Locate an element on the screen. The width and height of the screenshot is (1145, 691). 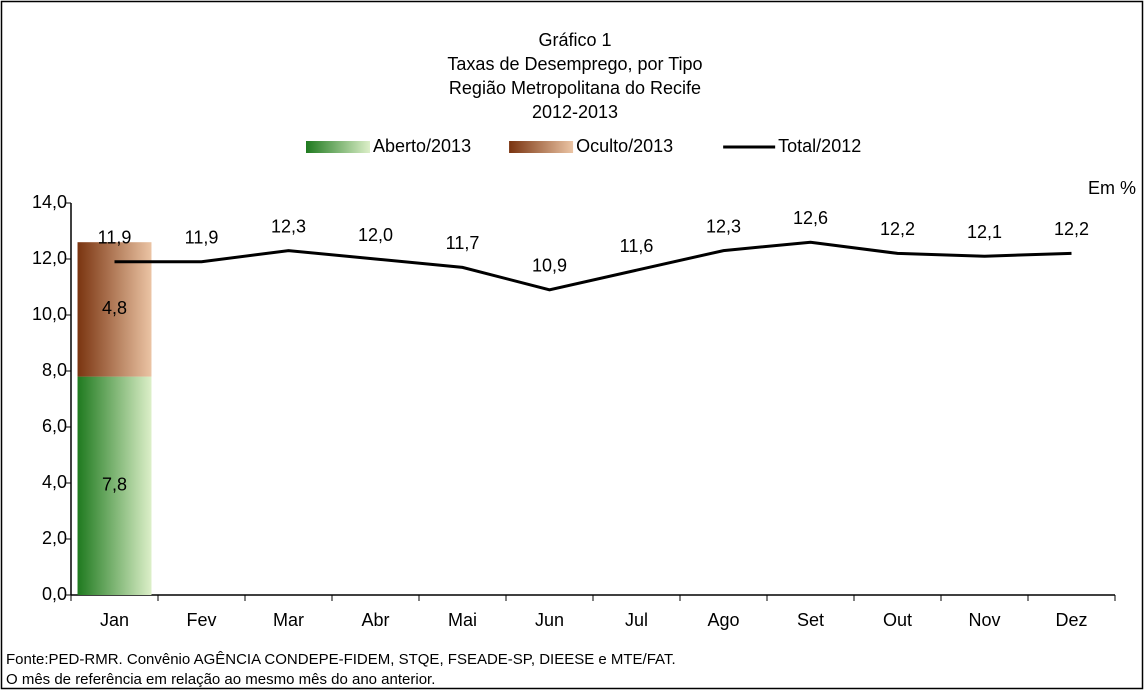
x-tick-label: Abr is located at coordinates (375, 620).